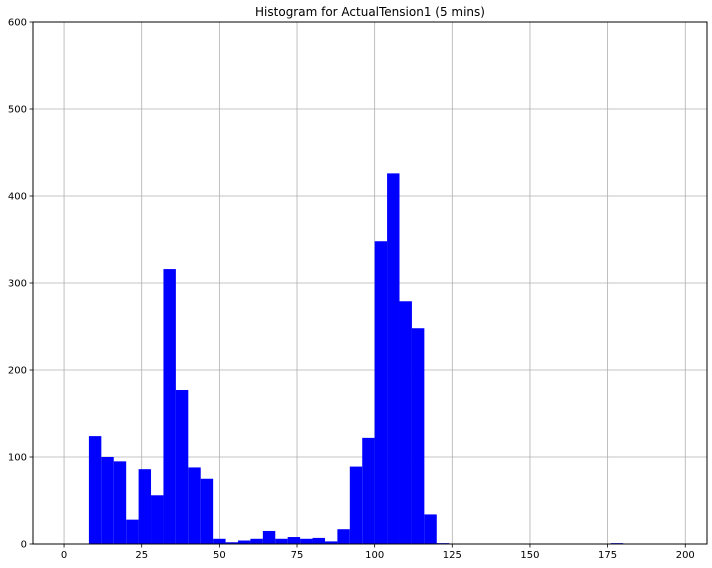  I want to click on x-tick-label: 150, so click(529, 555).